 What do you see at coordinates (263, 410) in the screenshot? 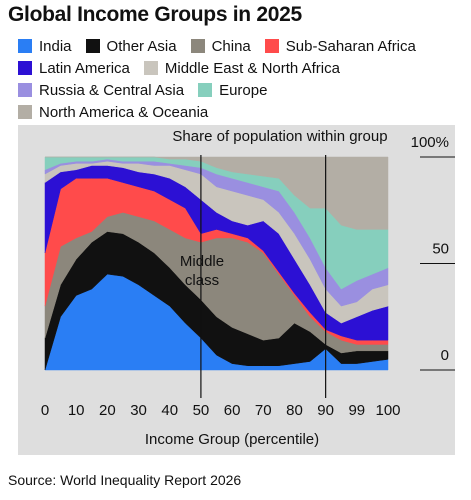
I see `x-tick-label: 70` at bounding box center [263, 410].